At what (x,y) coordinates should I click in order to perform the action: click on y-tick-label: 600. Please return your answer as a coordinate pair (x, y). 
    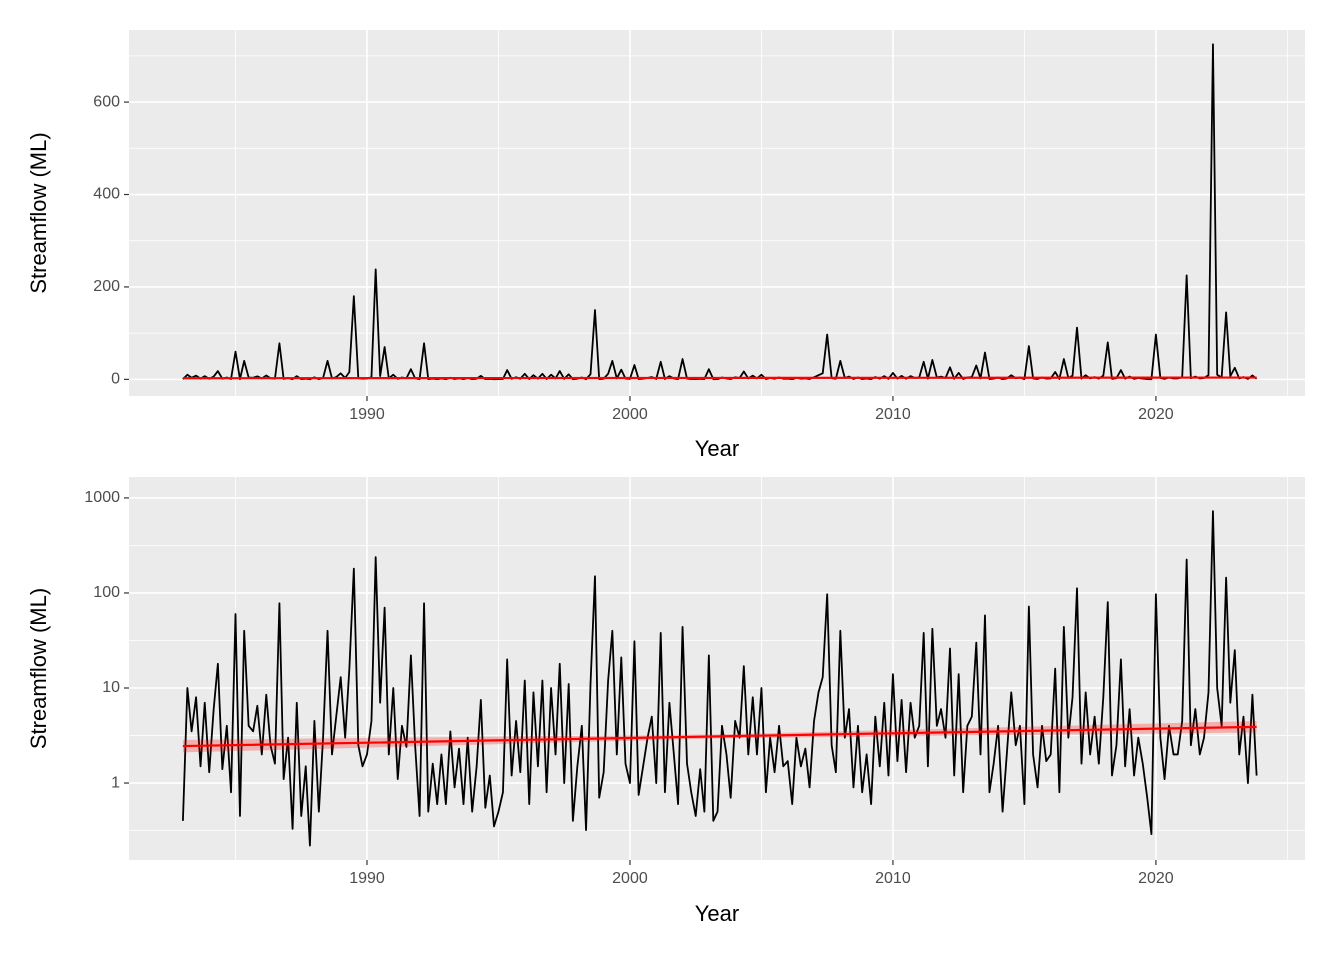
    Looking at the image, I should click on (106, 101).